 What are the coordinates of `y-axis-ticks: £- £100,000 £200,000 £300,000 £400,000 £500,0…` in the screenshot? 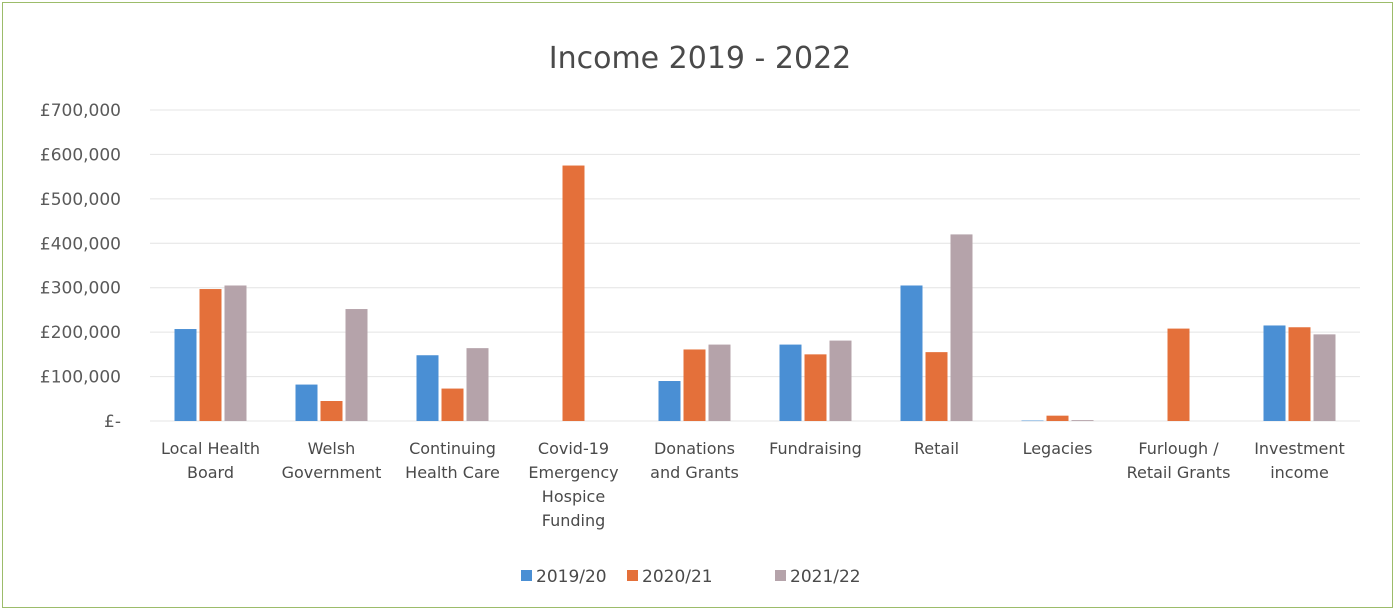 It's located at (80, 266).